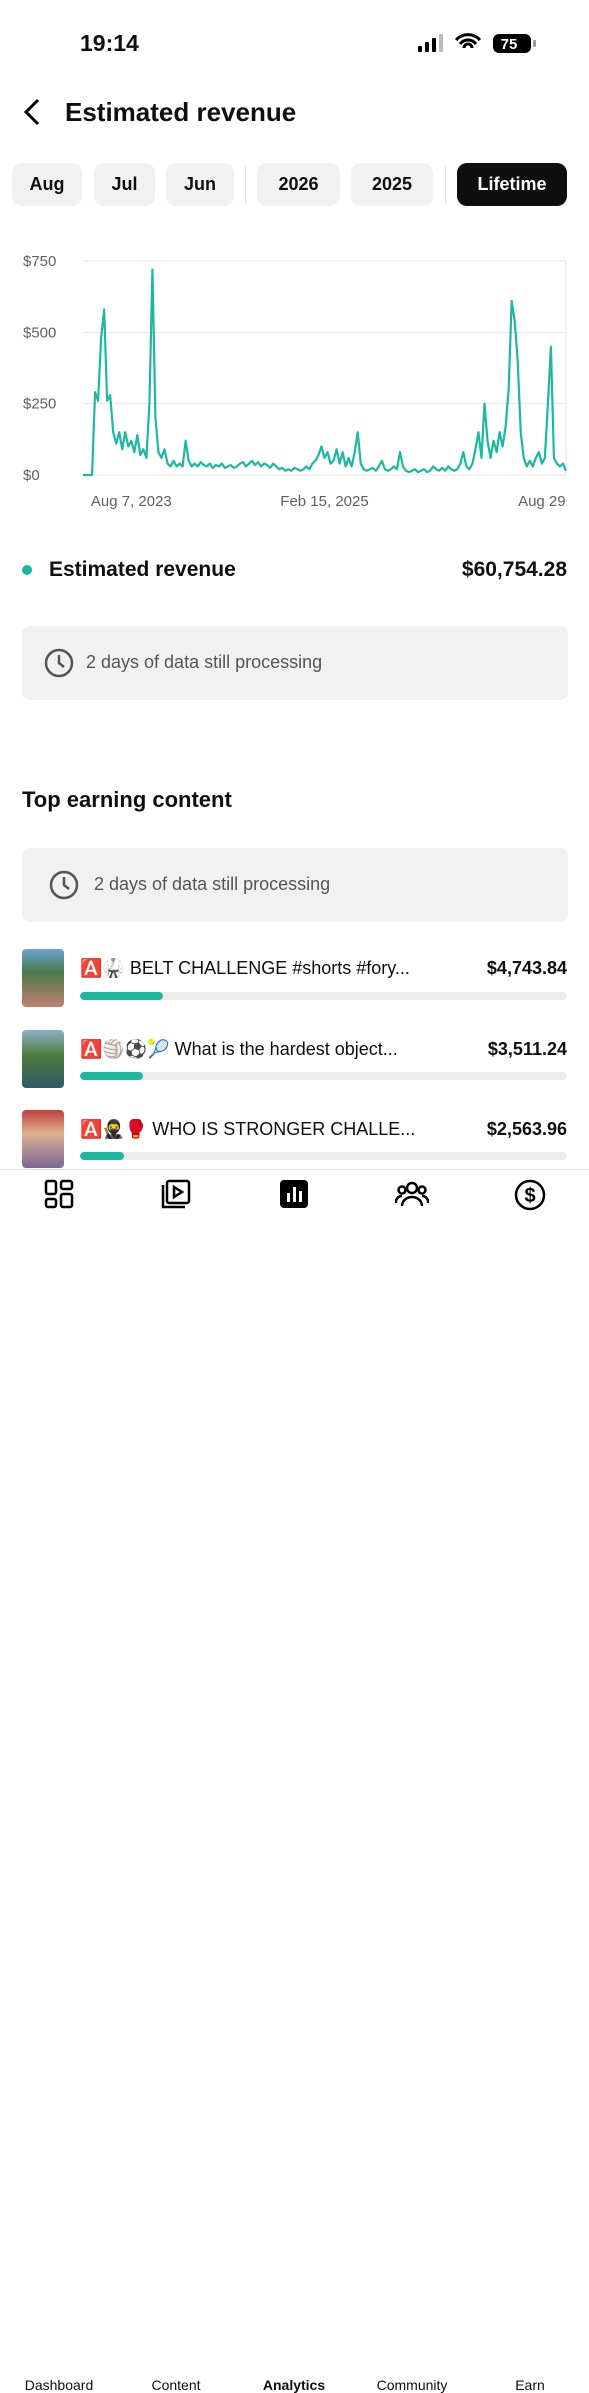 The width and height of the screenshot is (589, 2393). Describe the element at coordinates (127, 799) in the screenshot. I see `section-title: Top earning content` at that location.